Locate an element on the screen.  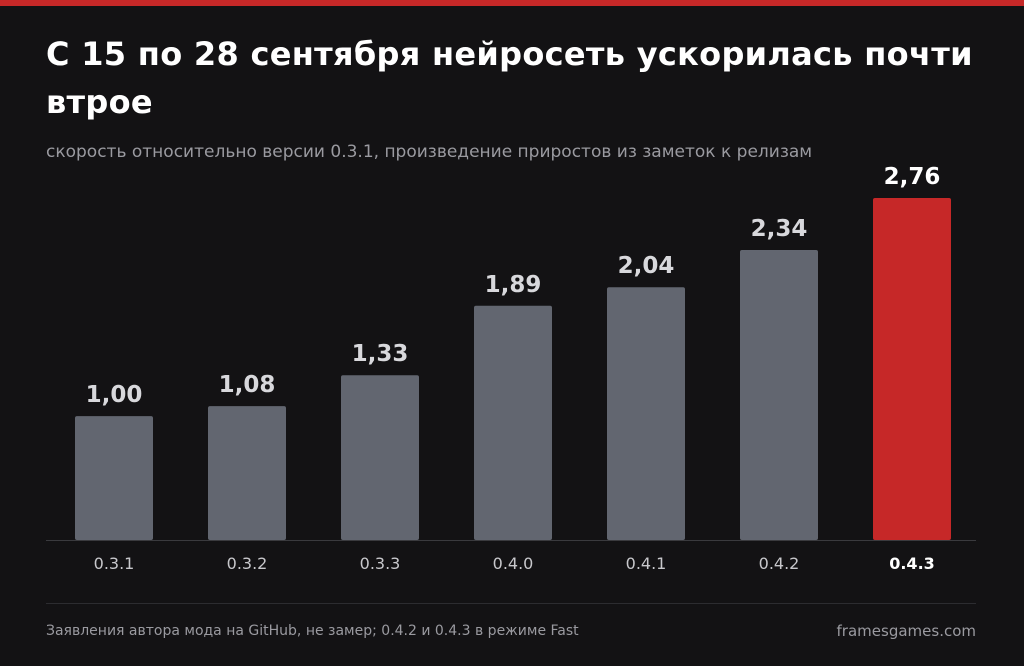
tick-label-0.4.3: 0.4.3 is located at coordinates (912, 563).